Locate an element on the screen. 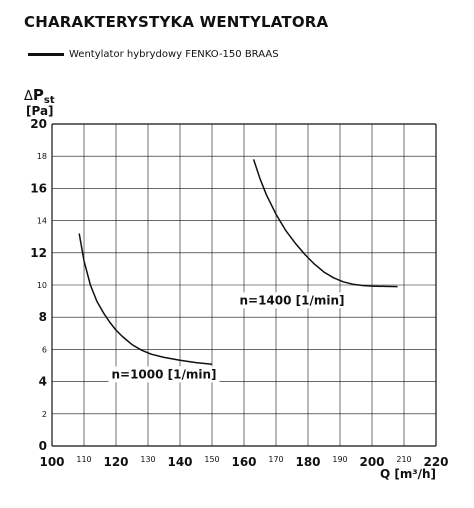  curve-label-1: n=1000 [1/min] is located at coordinates (163, 374).